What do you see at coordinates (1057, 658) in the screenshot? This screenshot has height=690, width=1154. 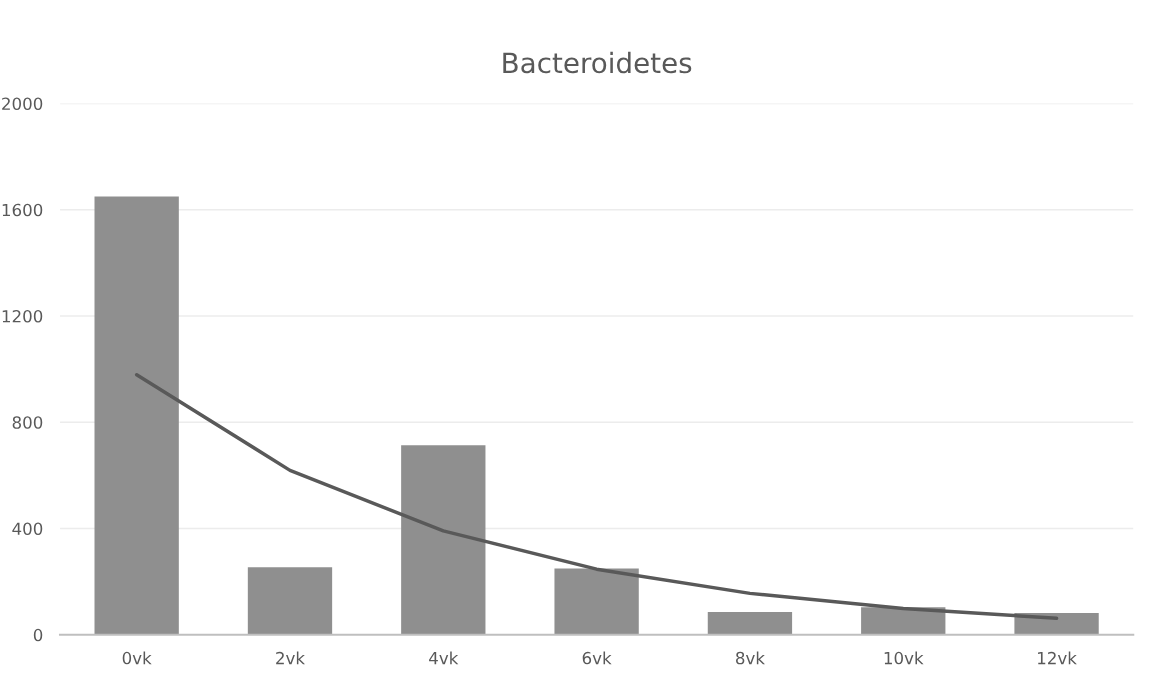 I see `x-tick-label: 12vk` at bounding box center [1057, 658].